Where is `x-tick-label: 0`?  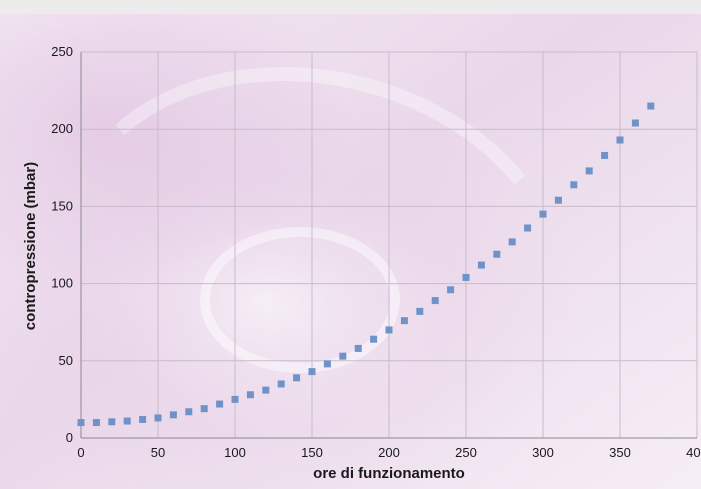
x-tick-label: 0 is located at coordinates (80, 452).